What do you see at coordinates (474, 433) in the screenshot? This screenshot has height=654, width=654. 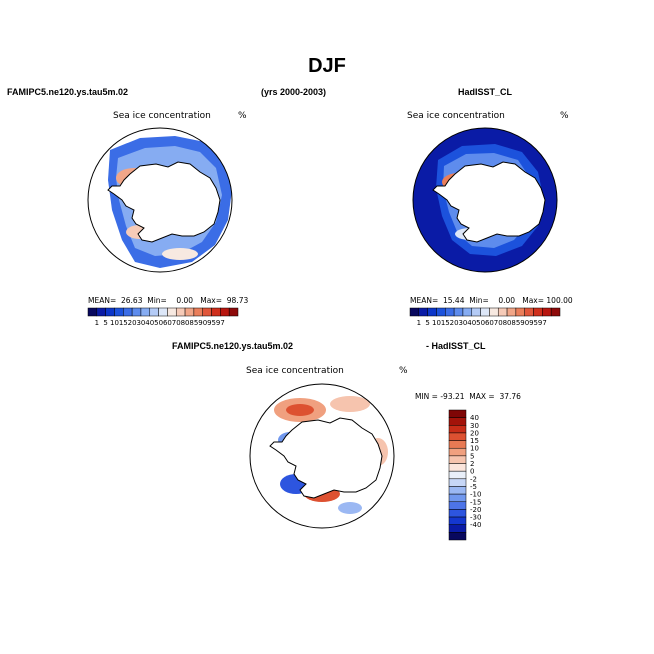 I see `panel3-colorbar-tick-label: 20` at bounding box center [474, 433].